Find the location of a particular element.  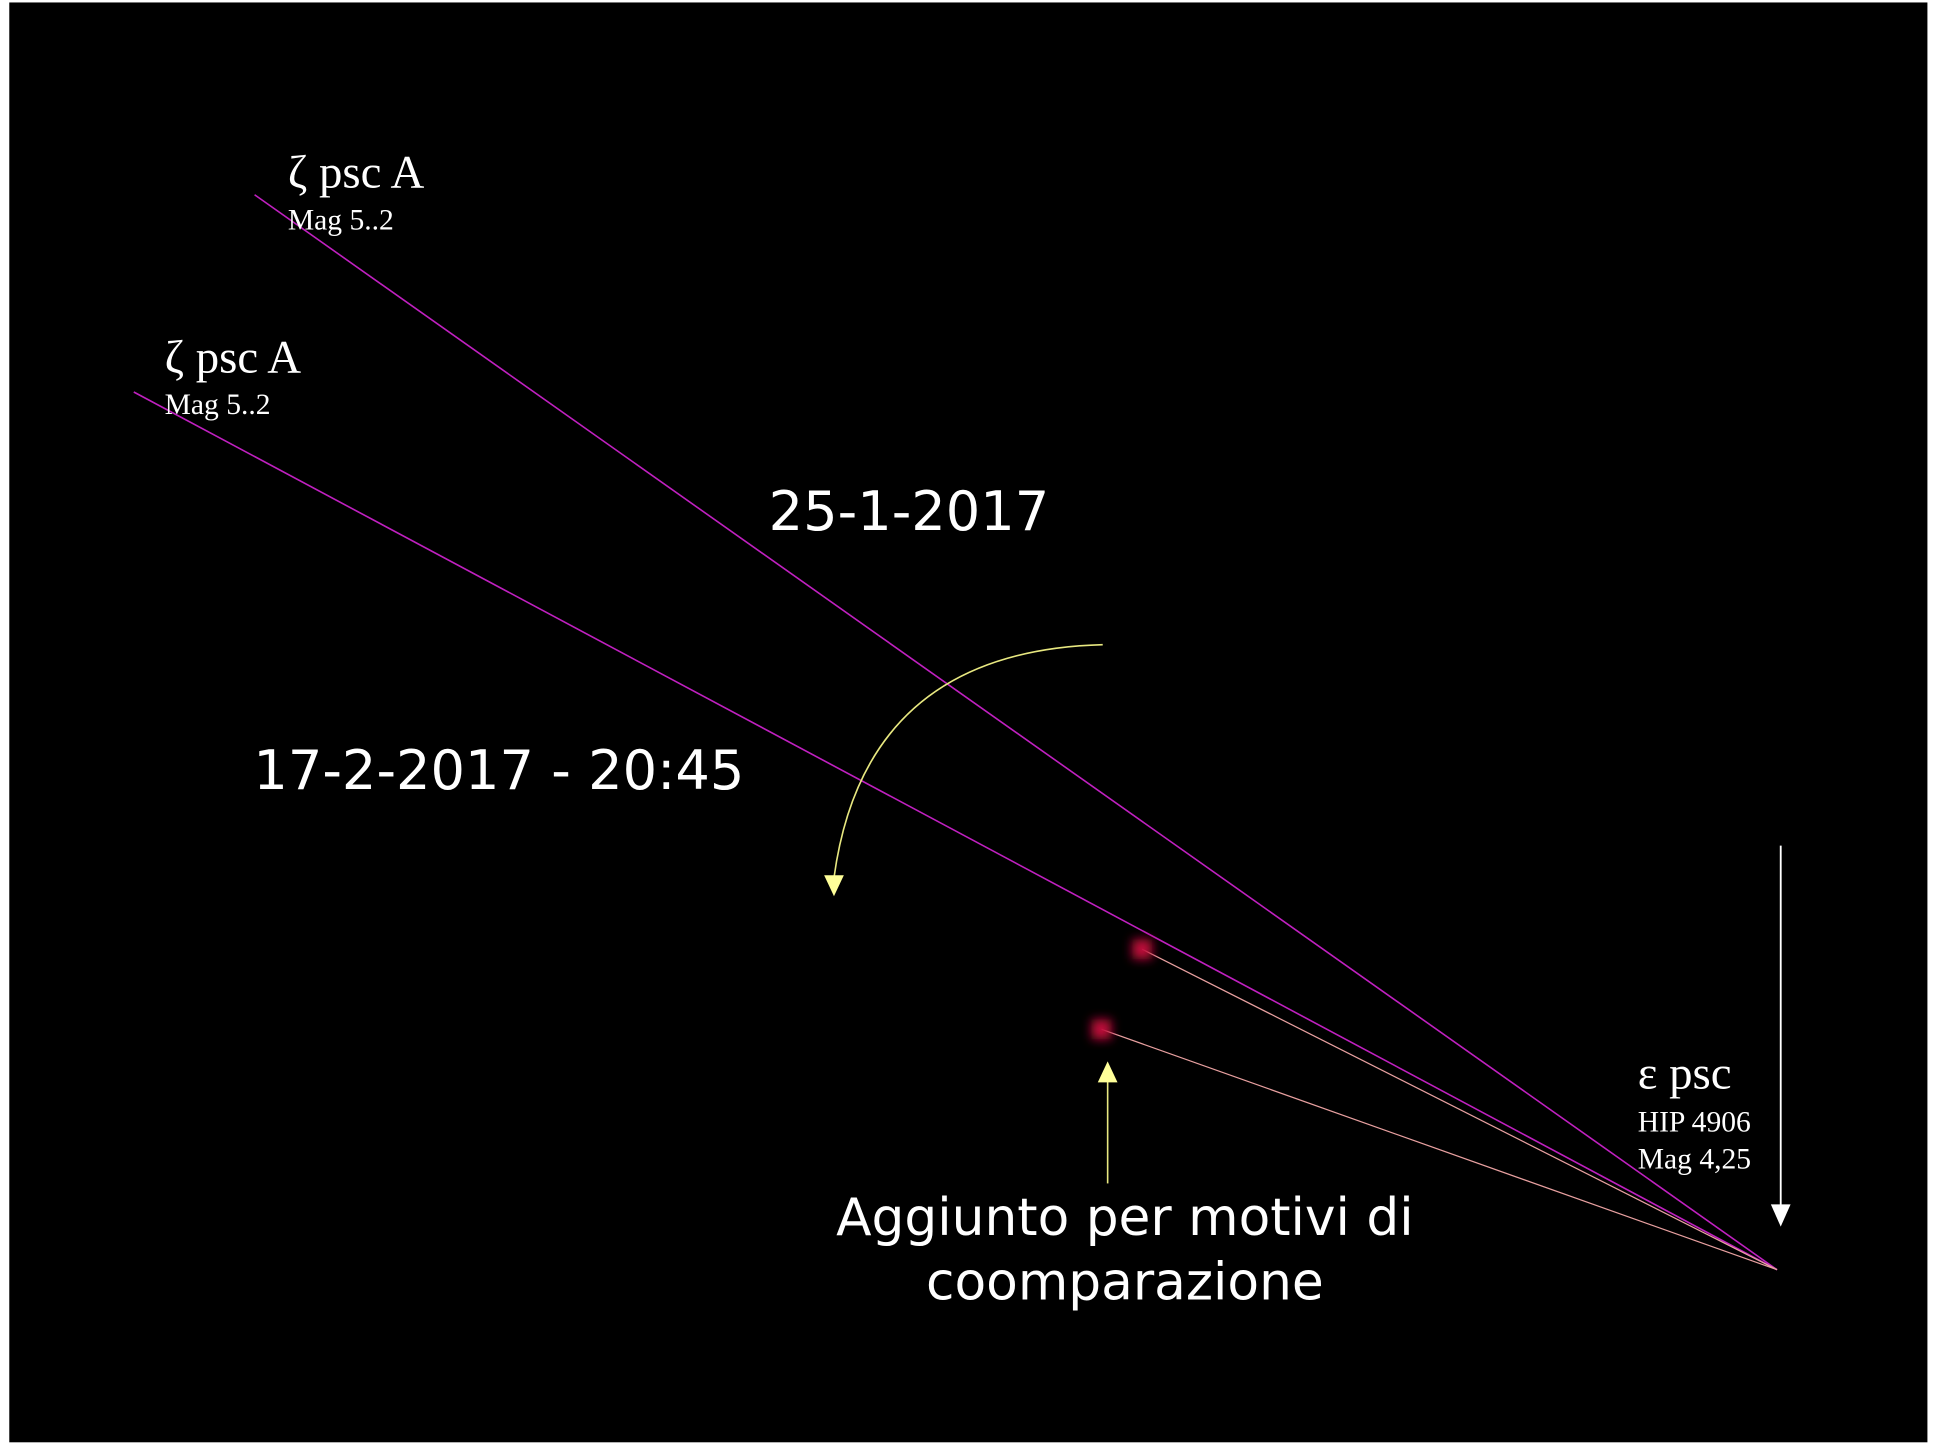

note-line: coomparazione is located at coordinates (1125, 1282).